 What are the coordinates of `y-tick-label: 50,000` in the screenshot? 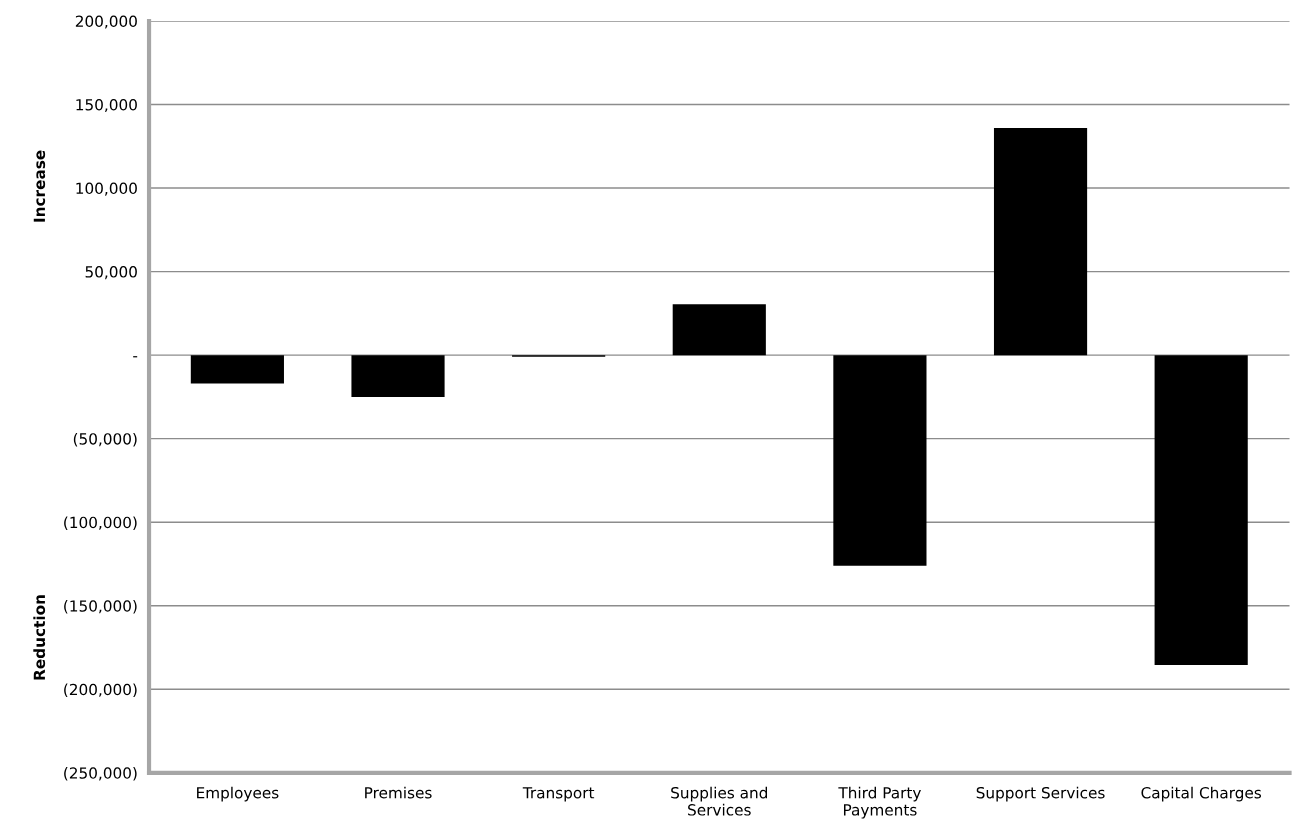 It's located at (111, 273).